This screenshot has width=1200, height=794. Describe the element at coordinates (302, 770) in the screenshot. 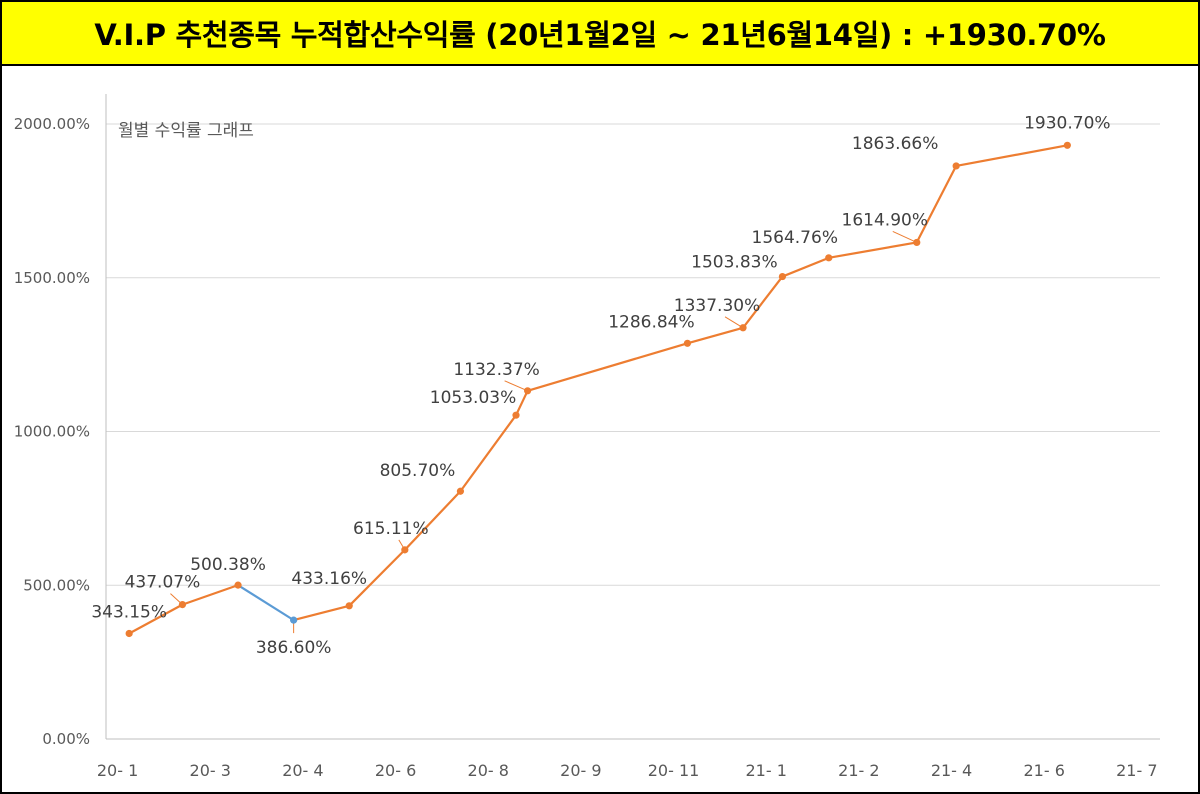

I see `x-tick-label: 20- 4` at that location.